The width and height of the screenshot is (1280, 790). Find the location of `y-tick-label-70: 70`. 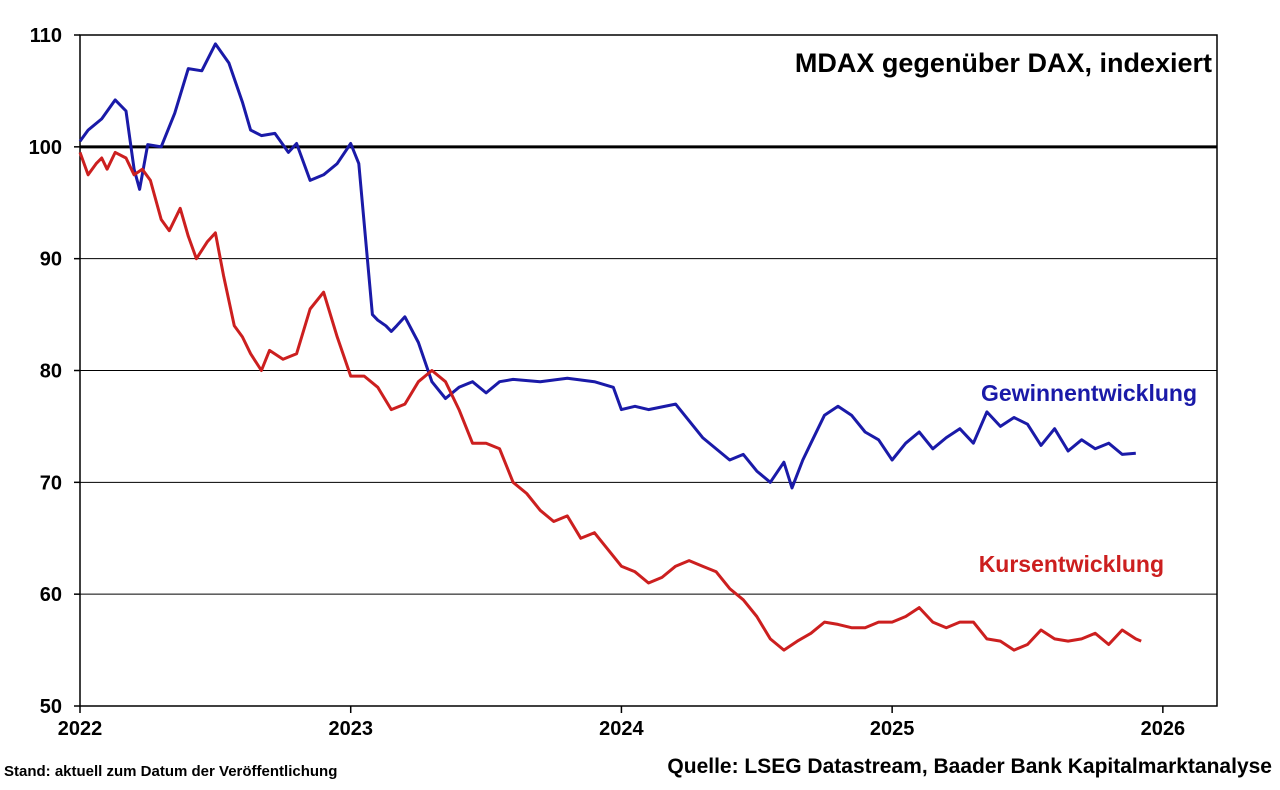

y-tick-label-70: 70 is located at coordinates (51, 483).